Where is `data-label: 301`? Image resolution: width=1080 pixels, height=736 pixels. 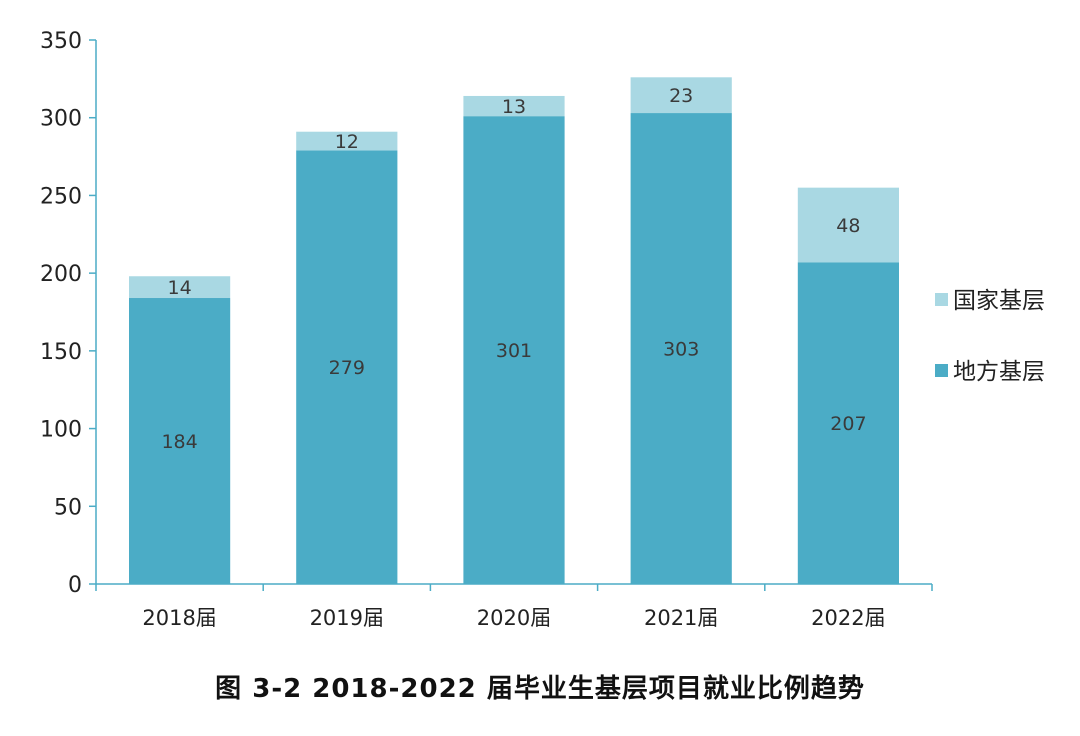
data-label: 301 is located at coordinates (514, 351).